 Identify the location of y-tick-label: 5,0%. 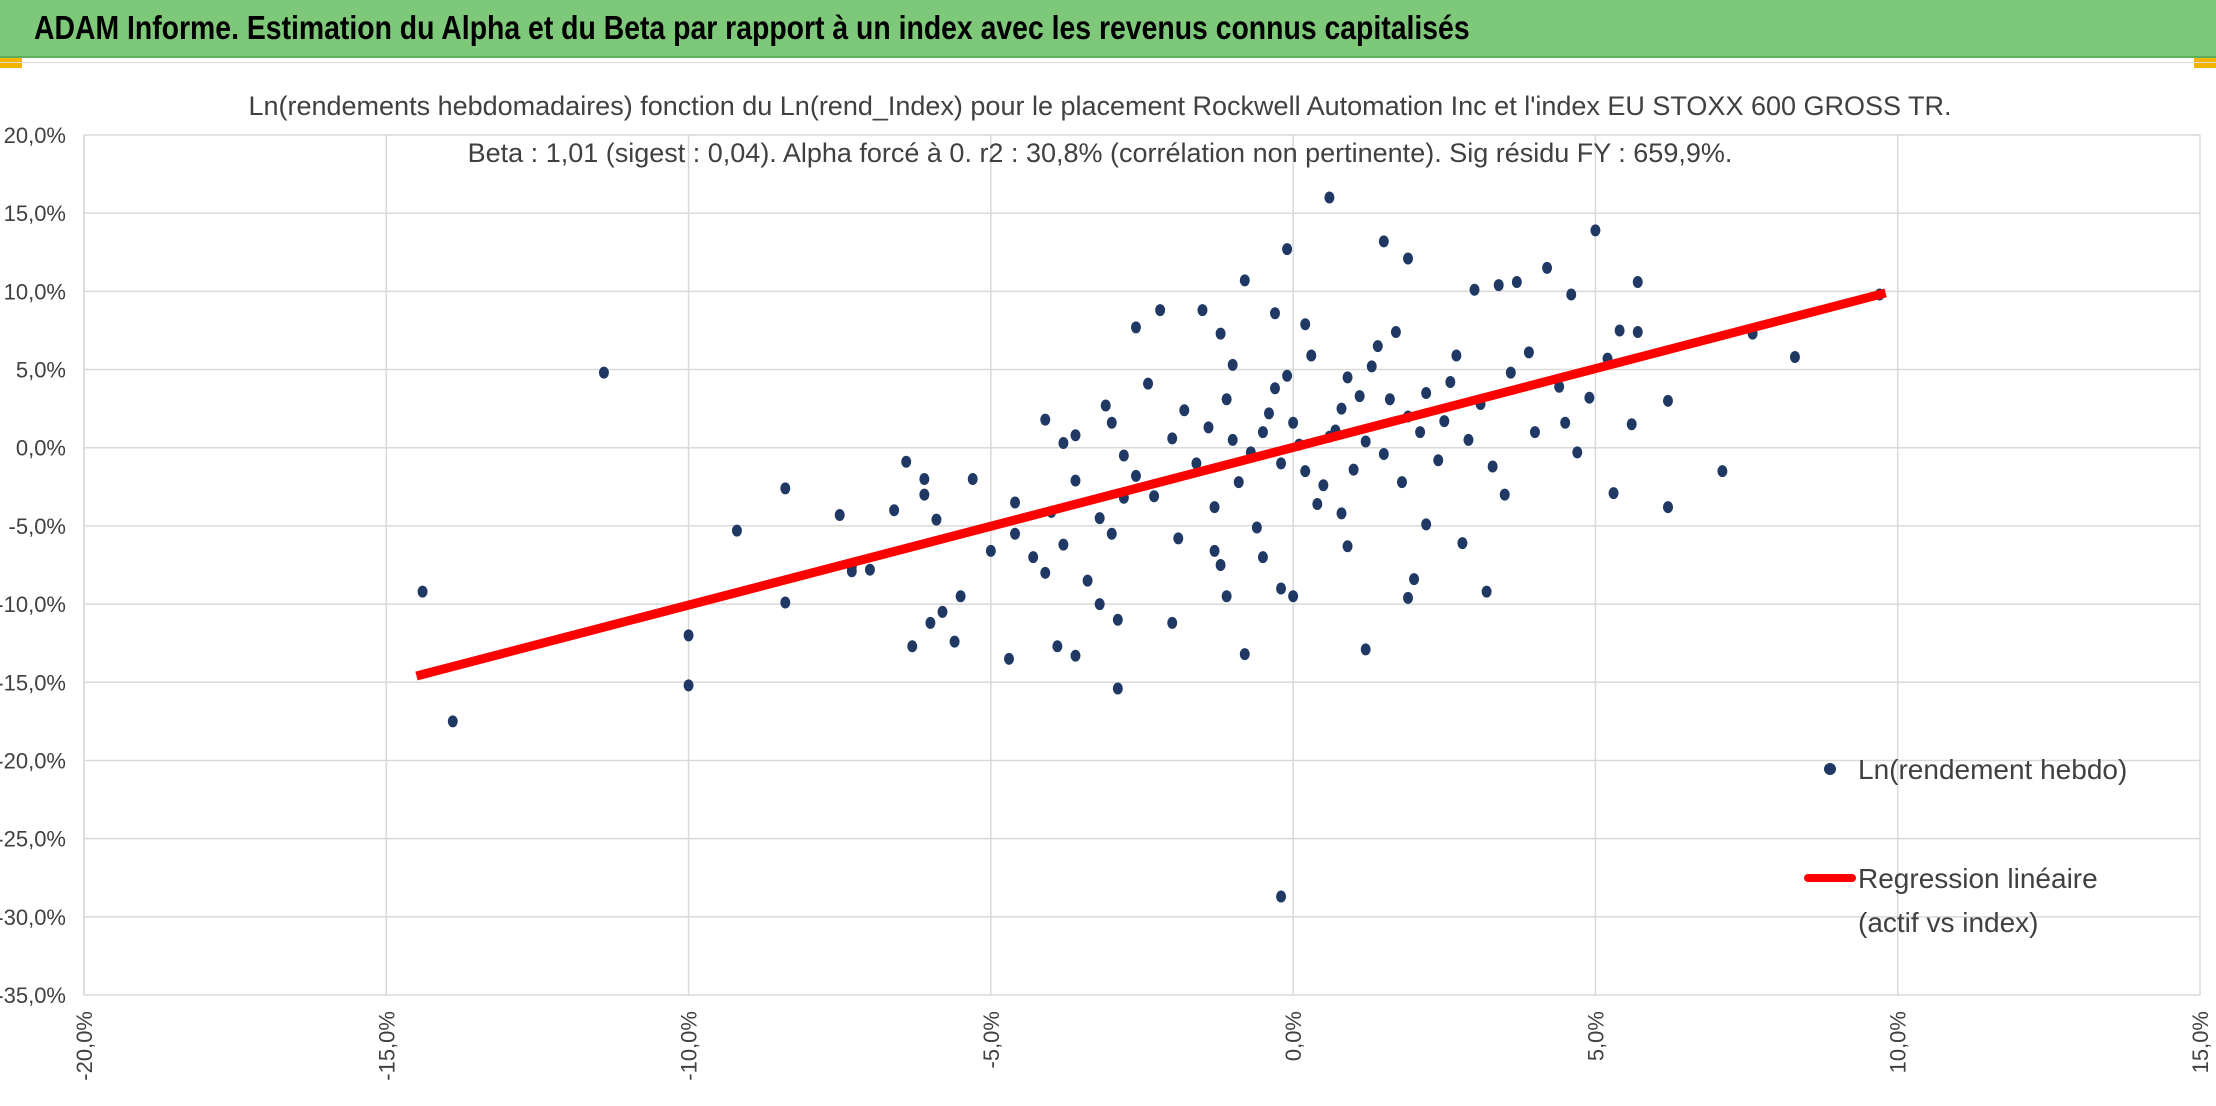
(41, 370).